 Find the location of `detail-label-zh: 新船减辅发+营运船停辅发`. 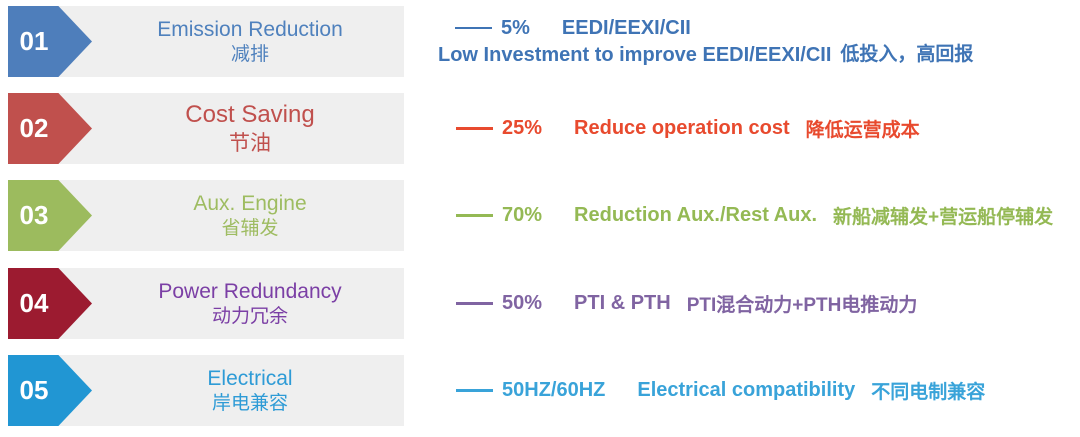

detail-label-zh: 新船减辅发+营运船停辅发 is located at coordinates (943, 217).